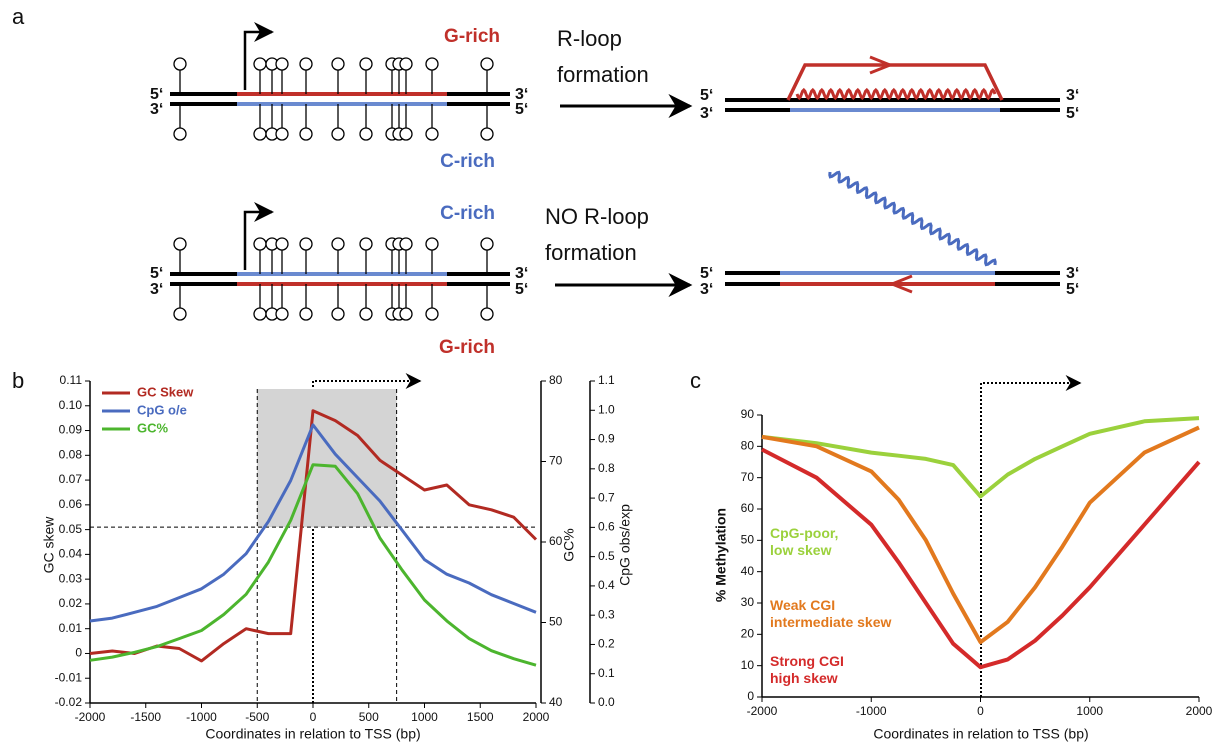 The width and height of the screenshot is (1222, 754). Describe the element at coordinates (748, 414) in the screenshot. I see `y-tick-label: 90` at that location.